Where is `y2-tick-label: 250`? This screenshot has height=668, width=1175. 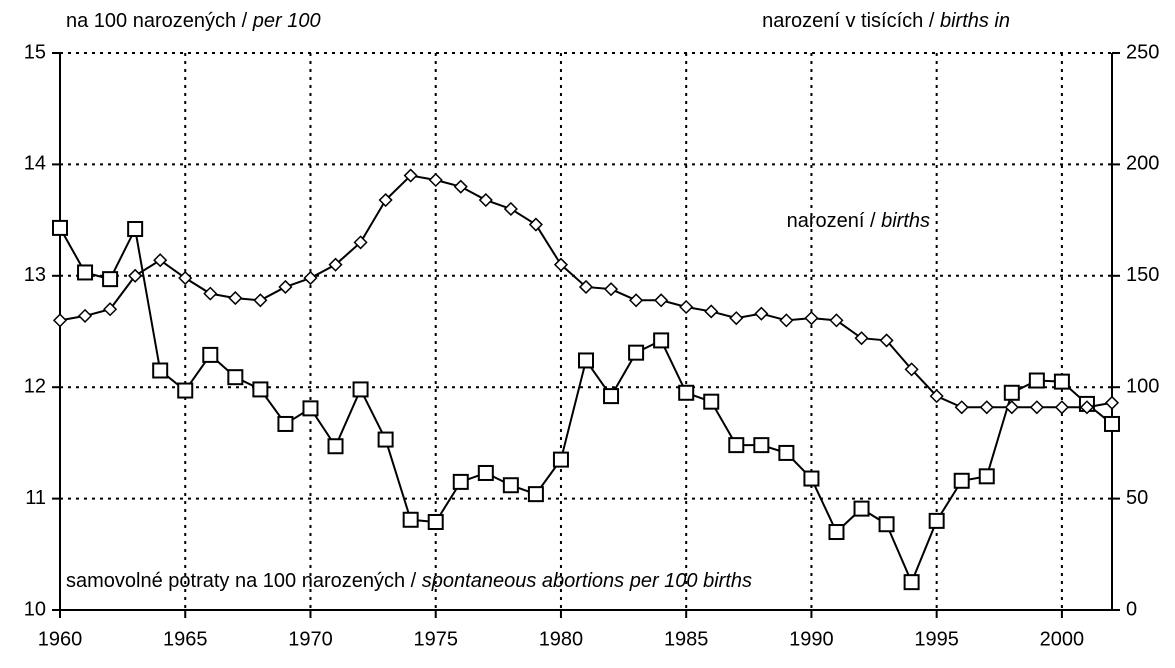
y2-tick-label: 250 is located at coordinates (1142, 52).